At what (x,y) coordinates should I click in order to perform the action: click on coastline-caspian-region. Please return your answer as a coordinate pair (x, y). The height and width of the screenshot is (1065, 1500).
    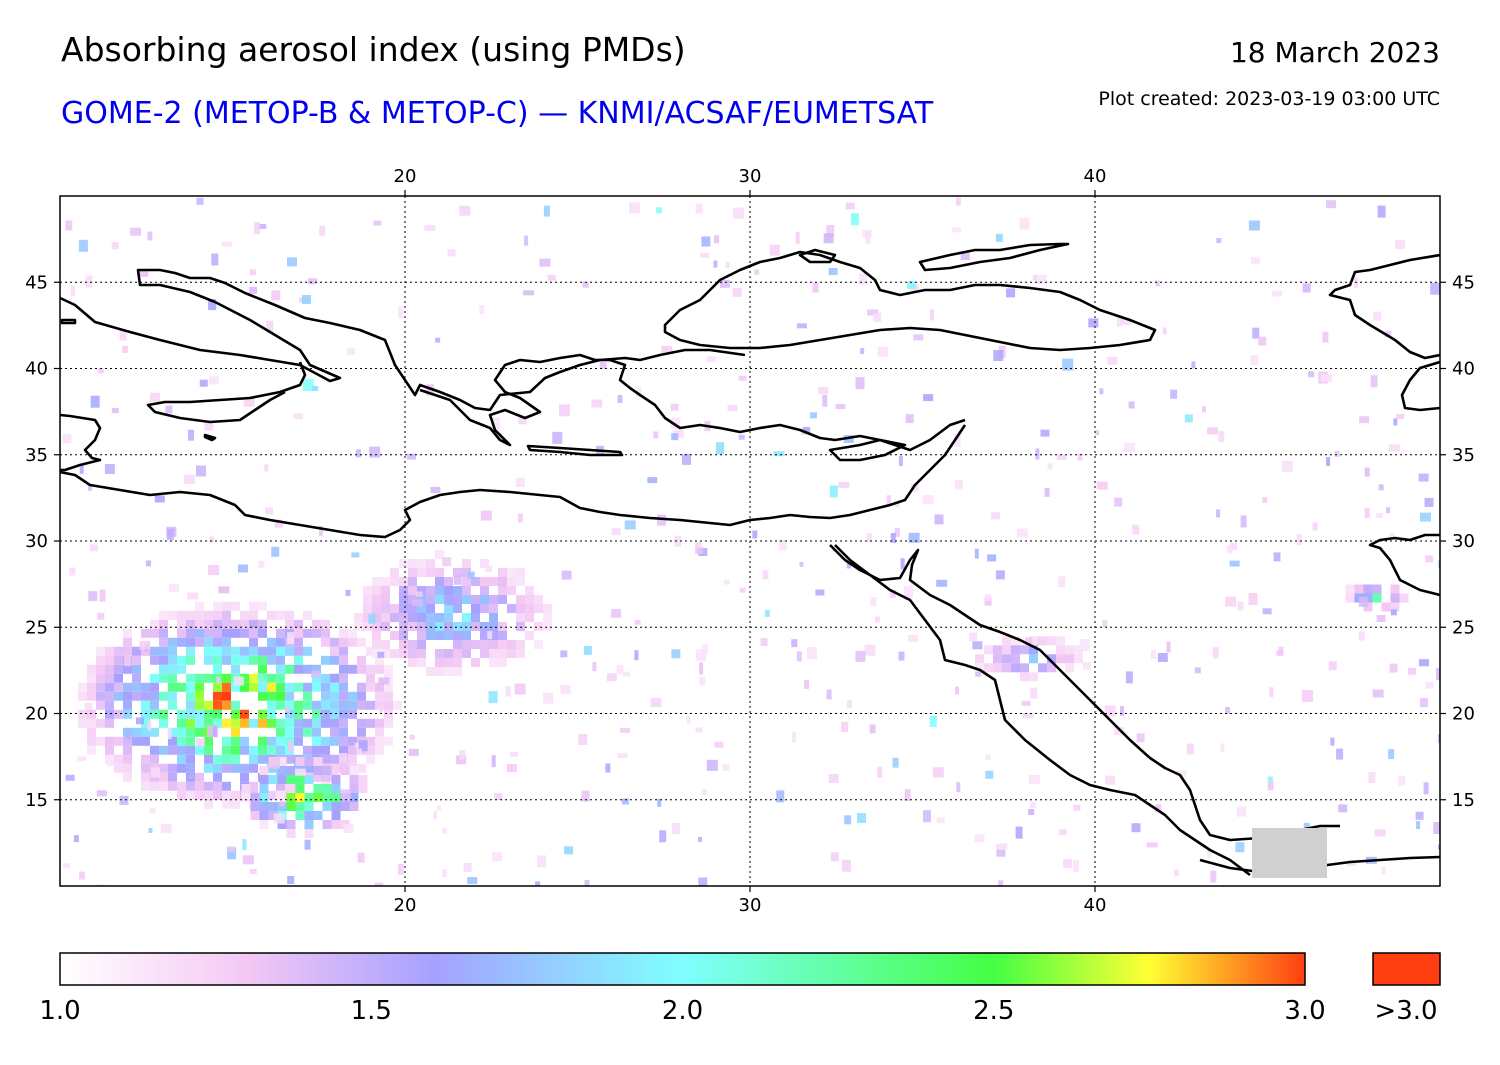
    Looking at the image, I should click on (1384, 306).